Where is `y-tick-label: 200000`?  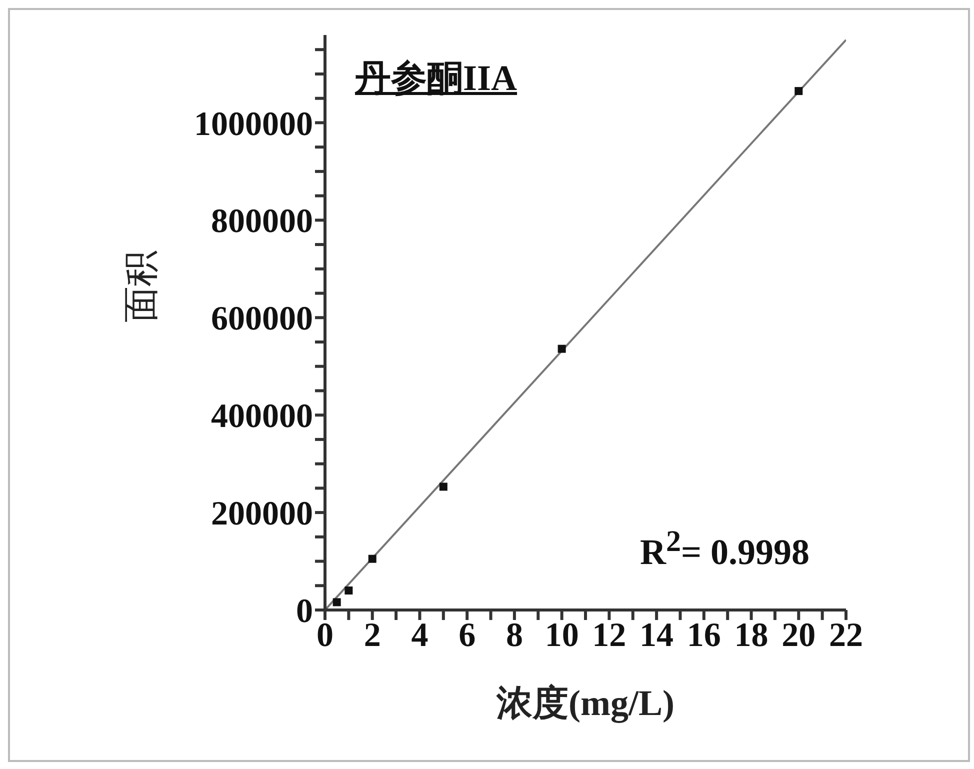 y-tick-label: 200000 is located at coordinates (262, 514).